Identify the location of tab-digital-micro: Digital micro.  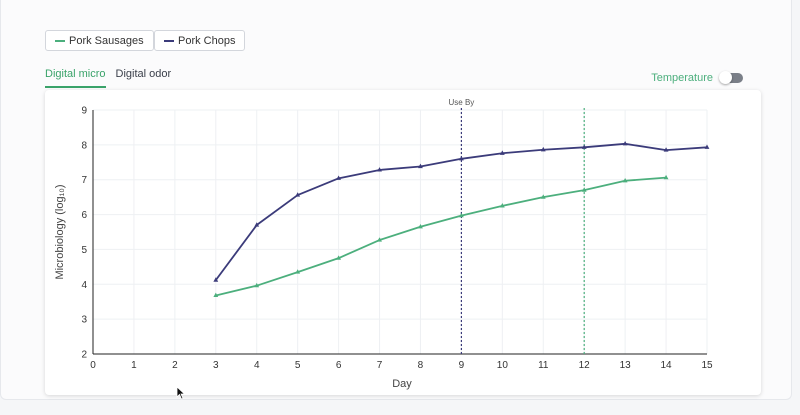
(75, 78).